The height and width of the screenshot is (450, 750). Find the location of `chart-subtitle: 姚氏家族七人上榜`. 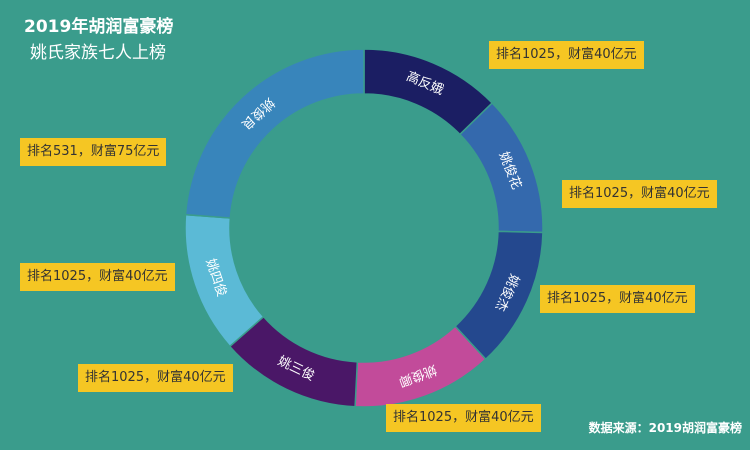

chart-subtitle: 姚氏家族七人上榜 is located at coordinates (98, 53).